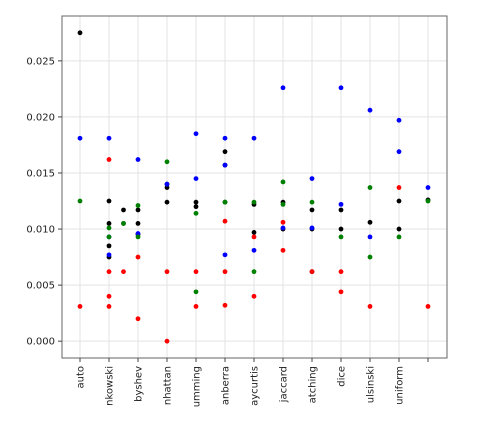 The height and width of the screenshot is (425, 485). What do you see at coordinates (40, 117) in the screenshot?
I see `y-tick-label: 0.020` at bounding box center [40, 117].